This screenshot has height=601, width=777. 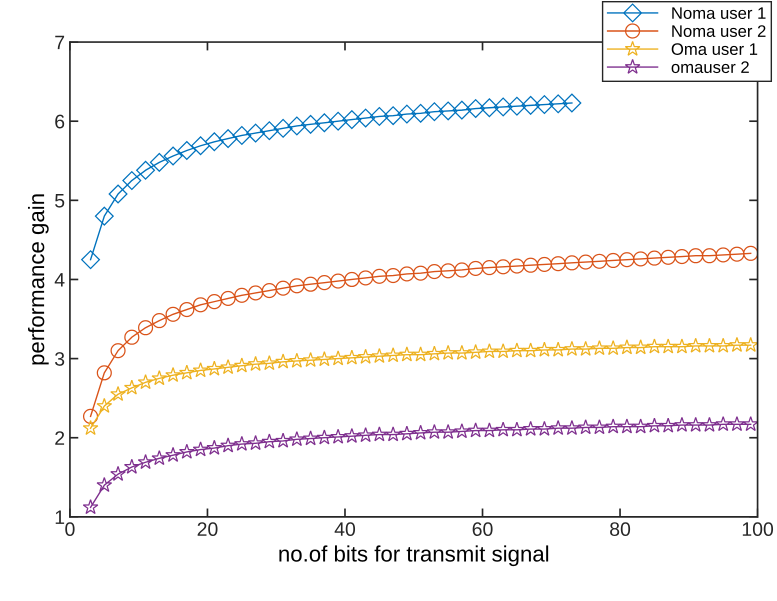 I want to click on legend-label: Noma user 2, so click(x=719, y=31).